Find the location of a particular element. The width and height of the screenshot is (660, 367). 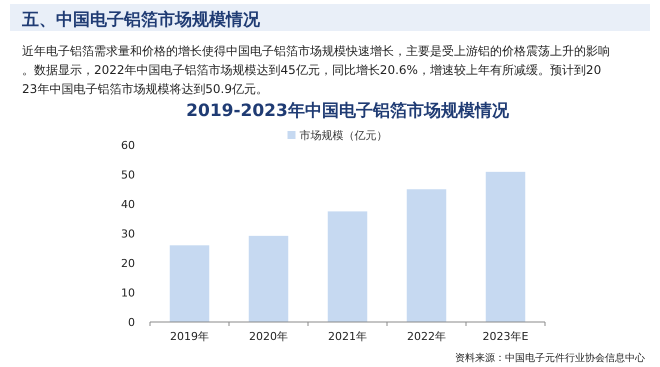

text: 近年电子铝箔需求量和价格的增长使得中国电子铝箔市场规模快速增长，主要是受上游铝的价格震荡上升的影响。数据显示，2022年中国电子铝箔市场规模达到45亿元，同比增长20.6%，增速较上年有所减缓。预计到2023年中国电子铝箔市场规模将达到50.9亿元。 is located at coordinates (316, 70).